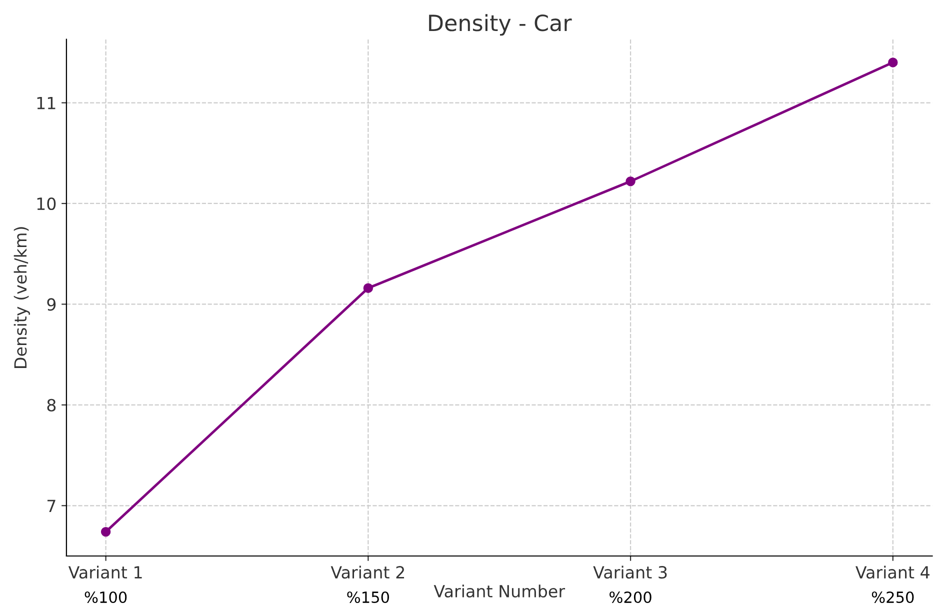  I want to click on text: %200, so click(631, 597).